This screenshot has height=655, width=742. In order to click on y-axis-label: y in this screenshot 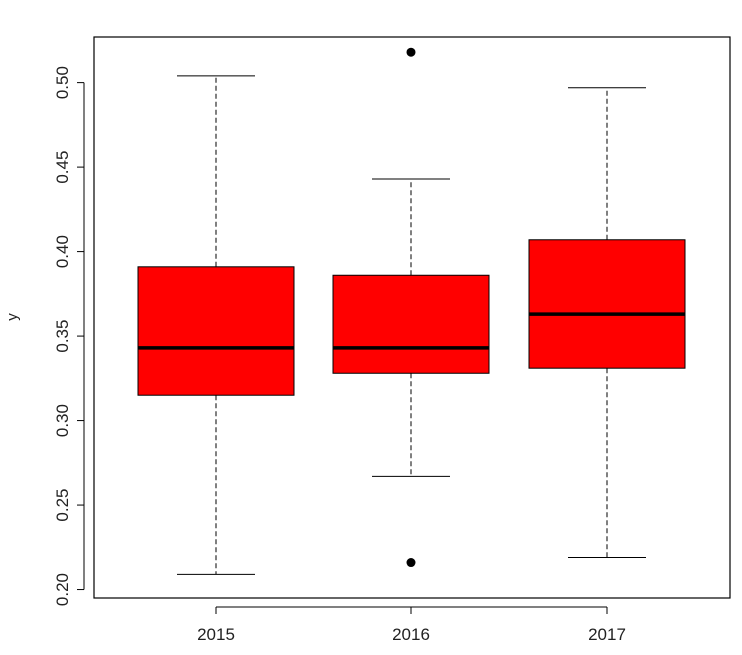, I will do `click(12, 317)`.